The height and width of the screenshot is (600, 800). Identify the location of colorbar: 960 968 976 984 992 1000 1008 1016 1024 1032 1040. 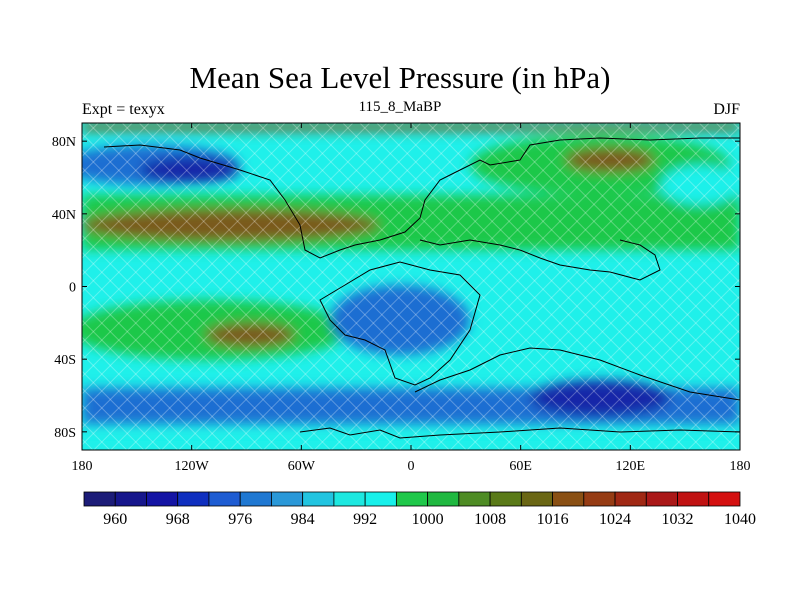
(419, 509).